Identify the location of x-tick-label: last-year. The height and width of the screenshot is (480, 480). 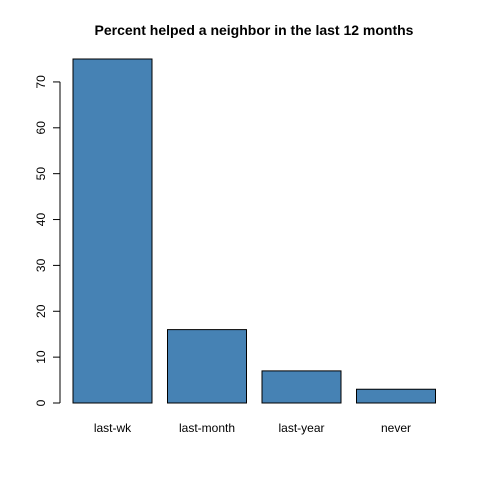
(301, 428).